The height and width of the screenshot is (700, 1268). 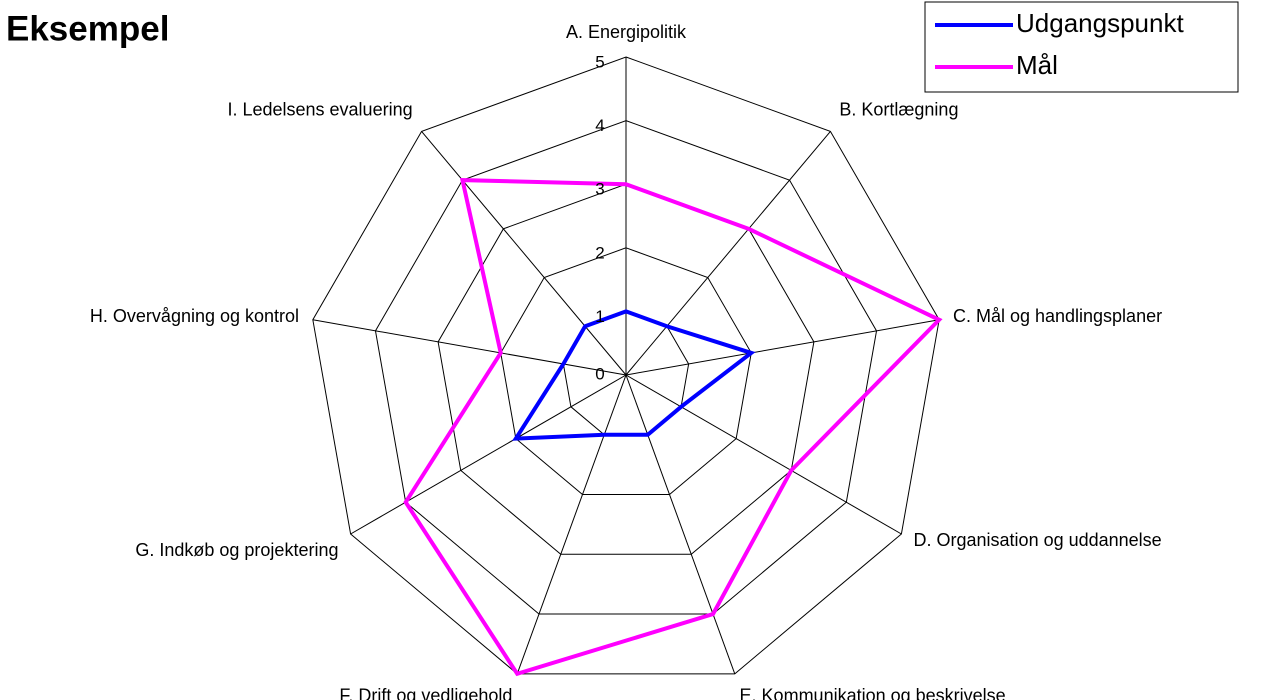 I want to click on radial-tick-label: 0, so click(x=599, y=373).